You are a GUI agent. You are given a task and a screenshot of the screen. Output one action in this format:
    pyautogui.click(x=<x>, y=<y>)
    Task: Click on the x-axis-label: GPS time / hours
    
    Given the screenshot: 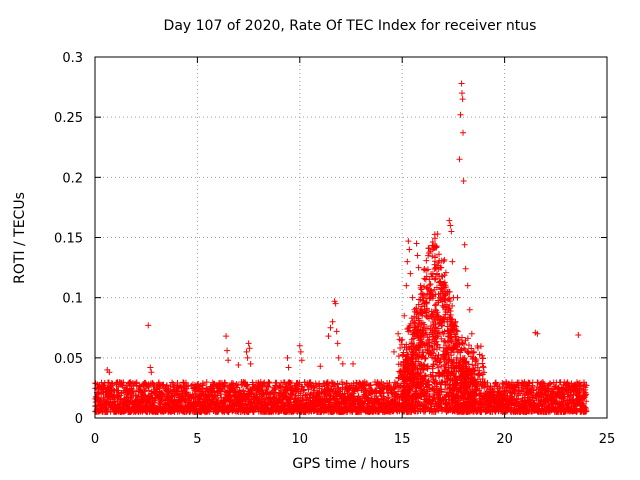 What is the action you would take?
    pyautogui.click(x=351, y=464)
    